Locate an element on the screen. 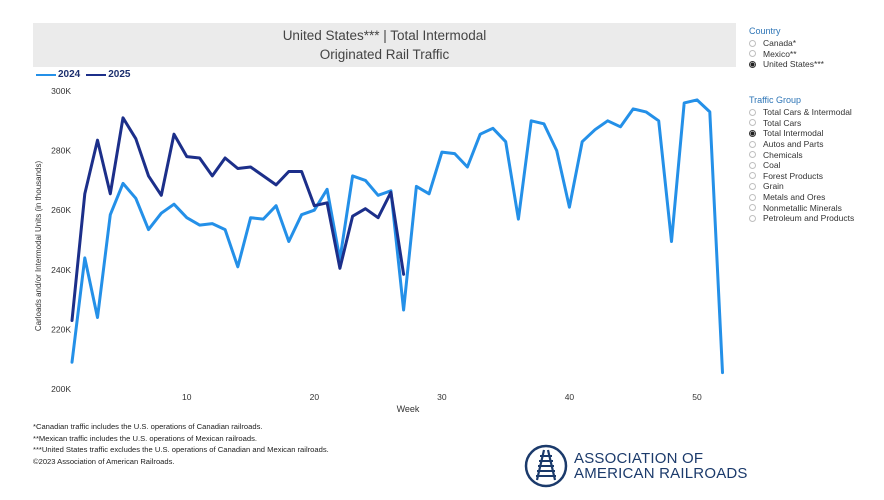 This screenshot has height=500, width=884. radio-forest-products is located at coordinates (752, 176).